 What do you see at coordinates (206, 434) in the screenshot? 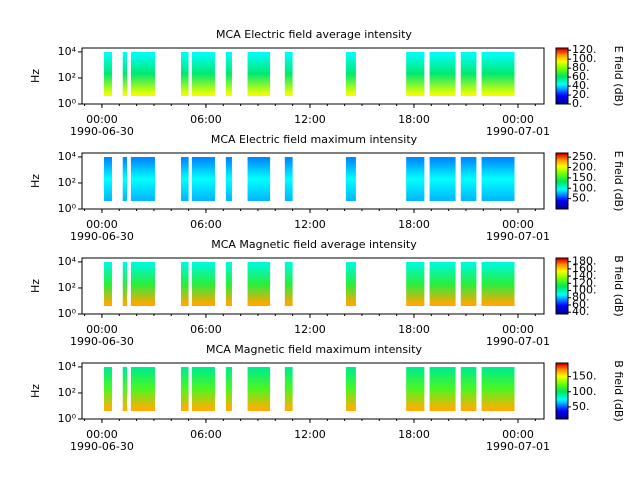
I see `x-tick-label: 06:00` at bounding box center [206, 434].